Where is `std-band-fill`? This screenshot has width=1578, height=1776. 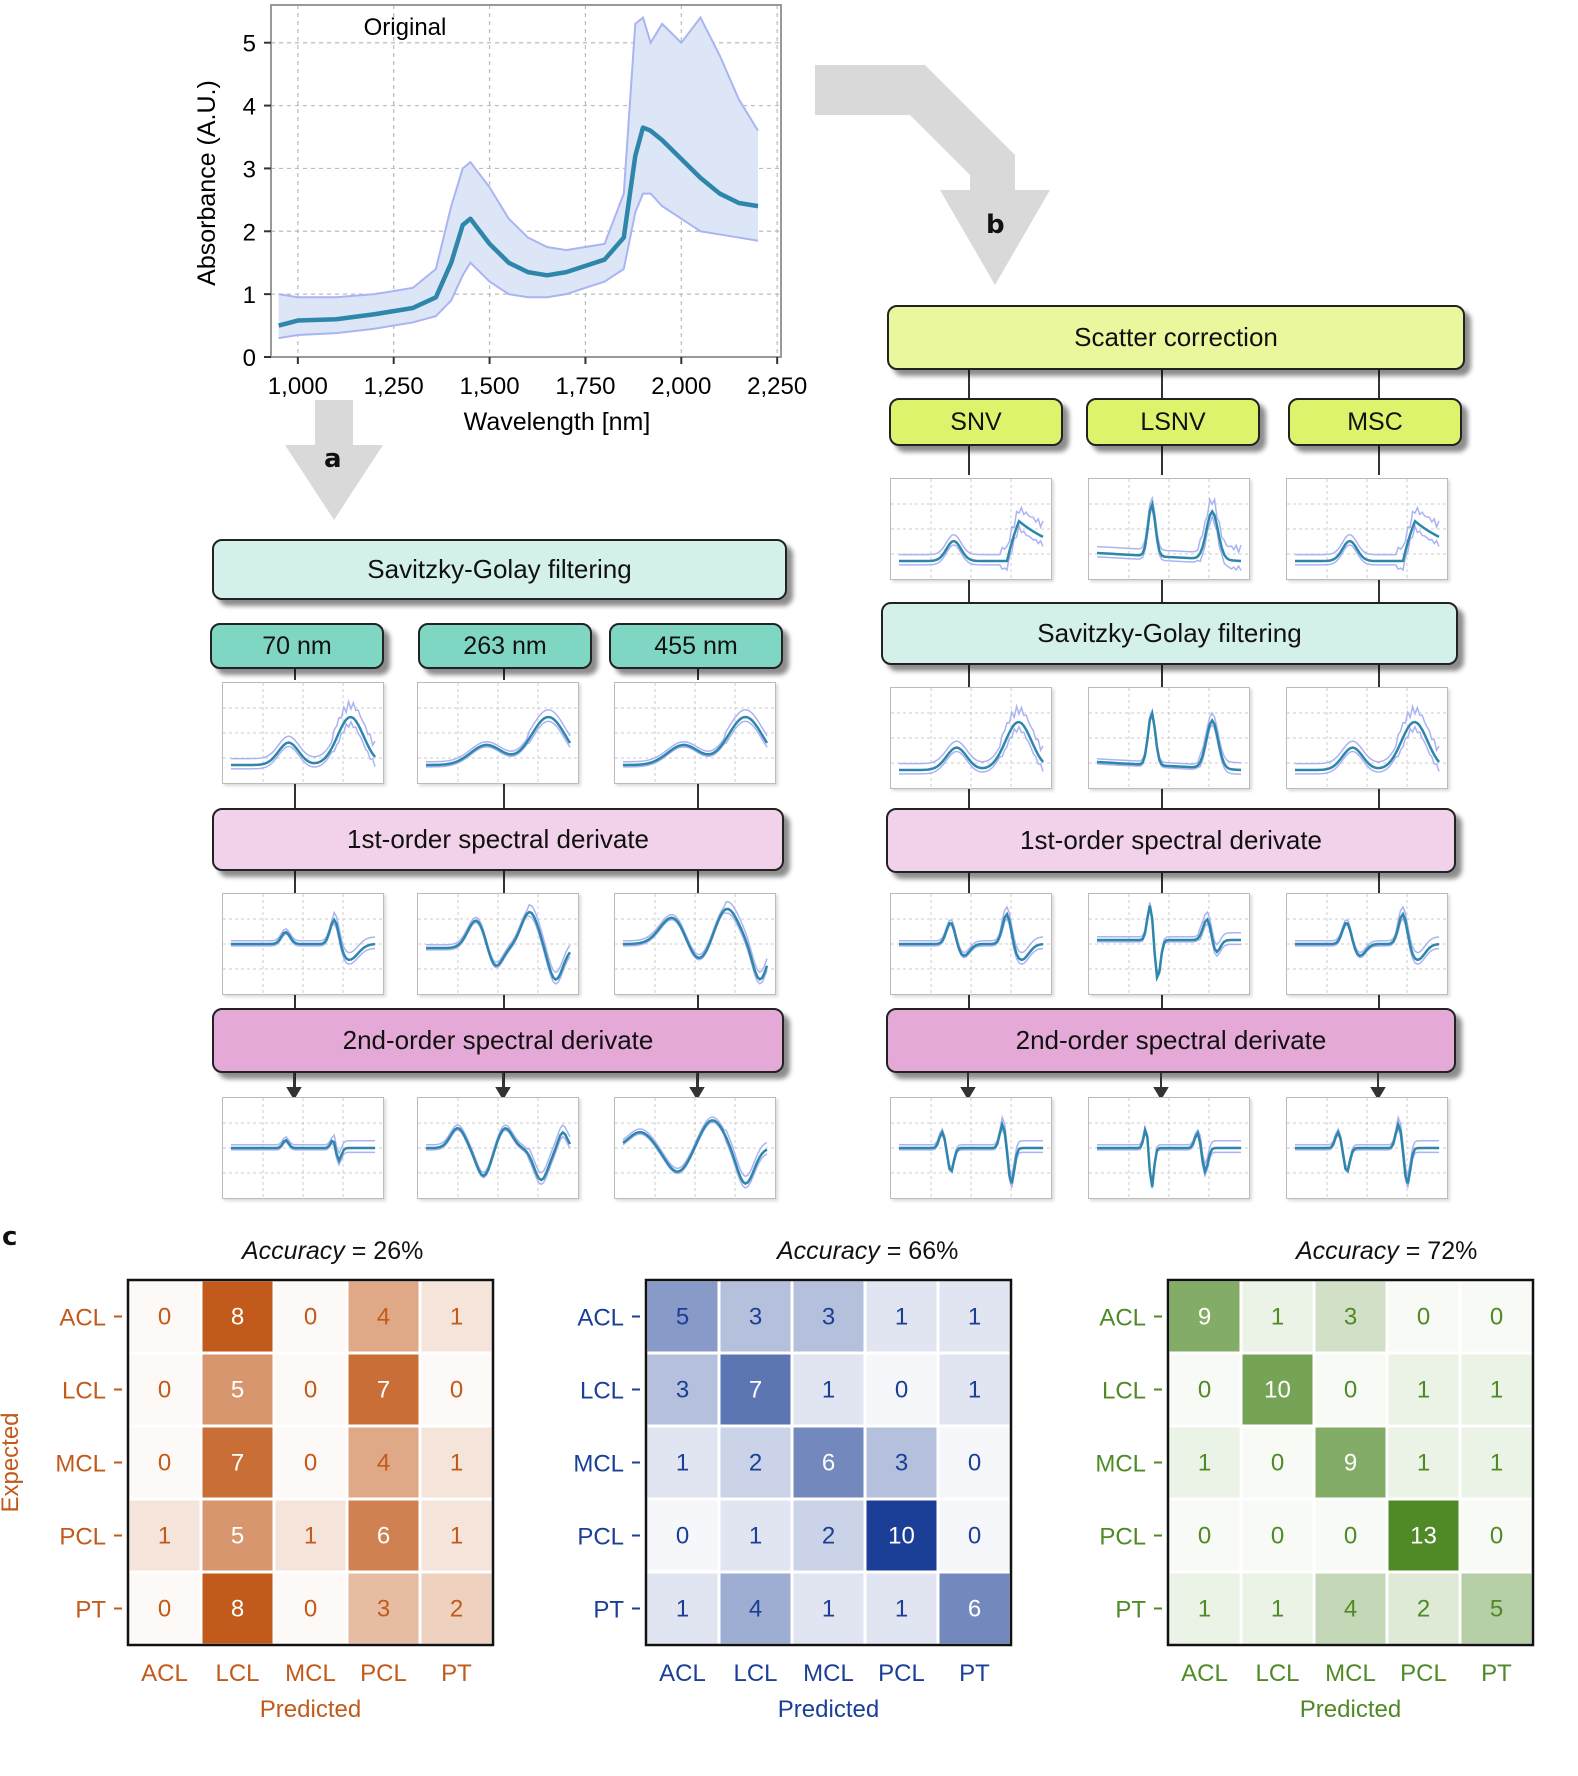
std-band-fill is located at coordinates (518, 178).